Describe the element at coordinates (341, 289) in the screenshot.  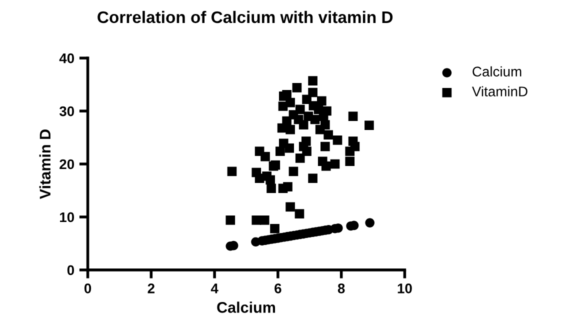
I see `x-tick-label: 8` at that location.